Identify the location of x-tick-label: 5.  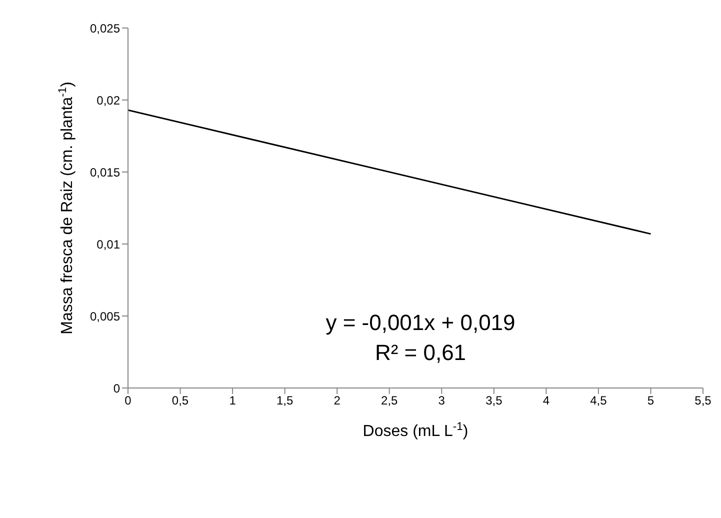
(650, 401).